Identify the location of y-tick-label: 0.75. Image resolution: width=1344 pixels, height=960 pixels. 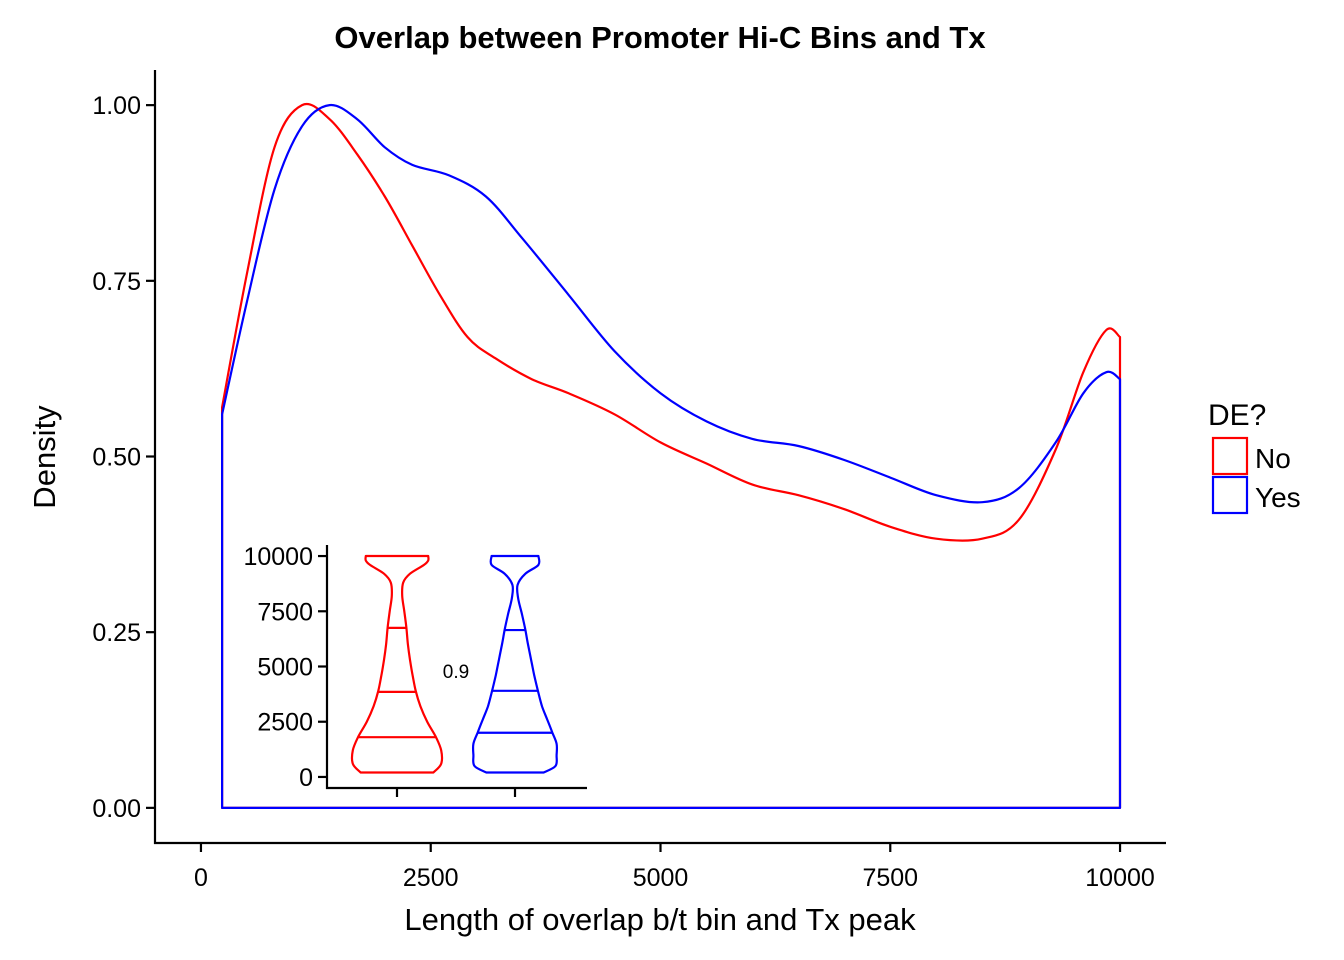
(116, 282).